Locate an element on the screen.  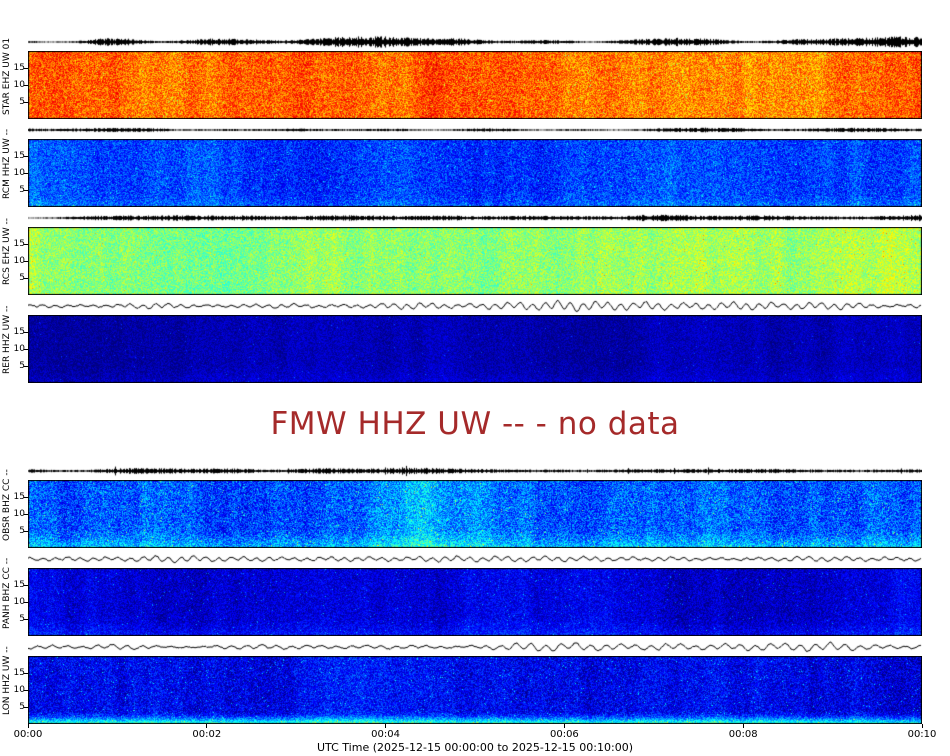
spectrogram-rcs is located at coordinates (475, 261).